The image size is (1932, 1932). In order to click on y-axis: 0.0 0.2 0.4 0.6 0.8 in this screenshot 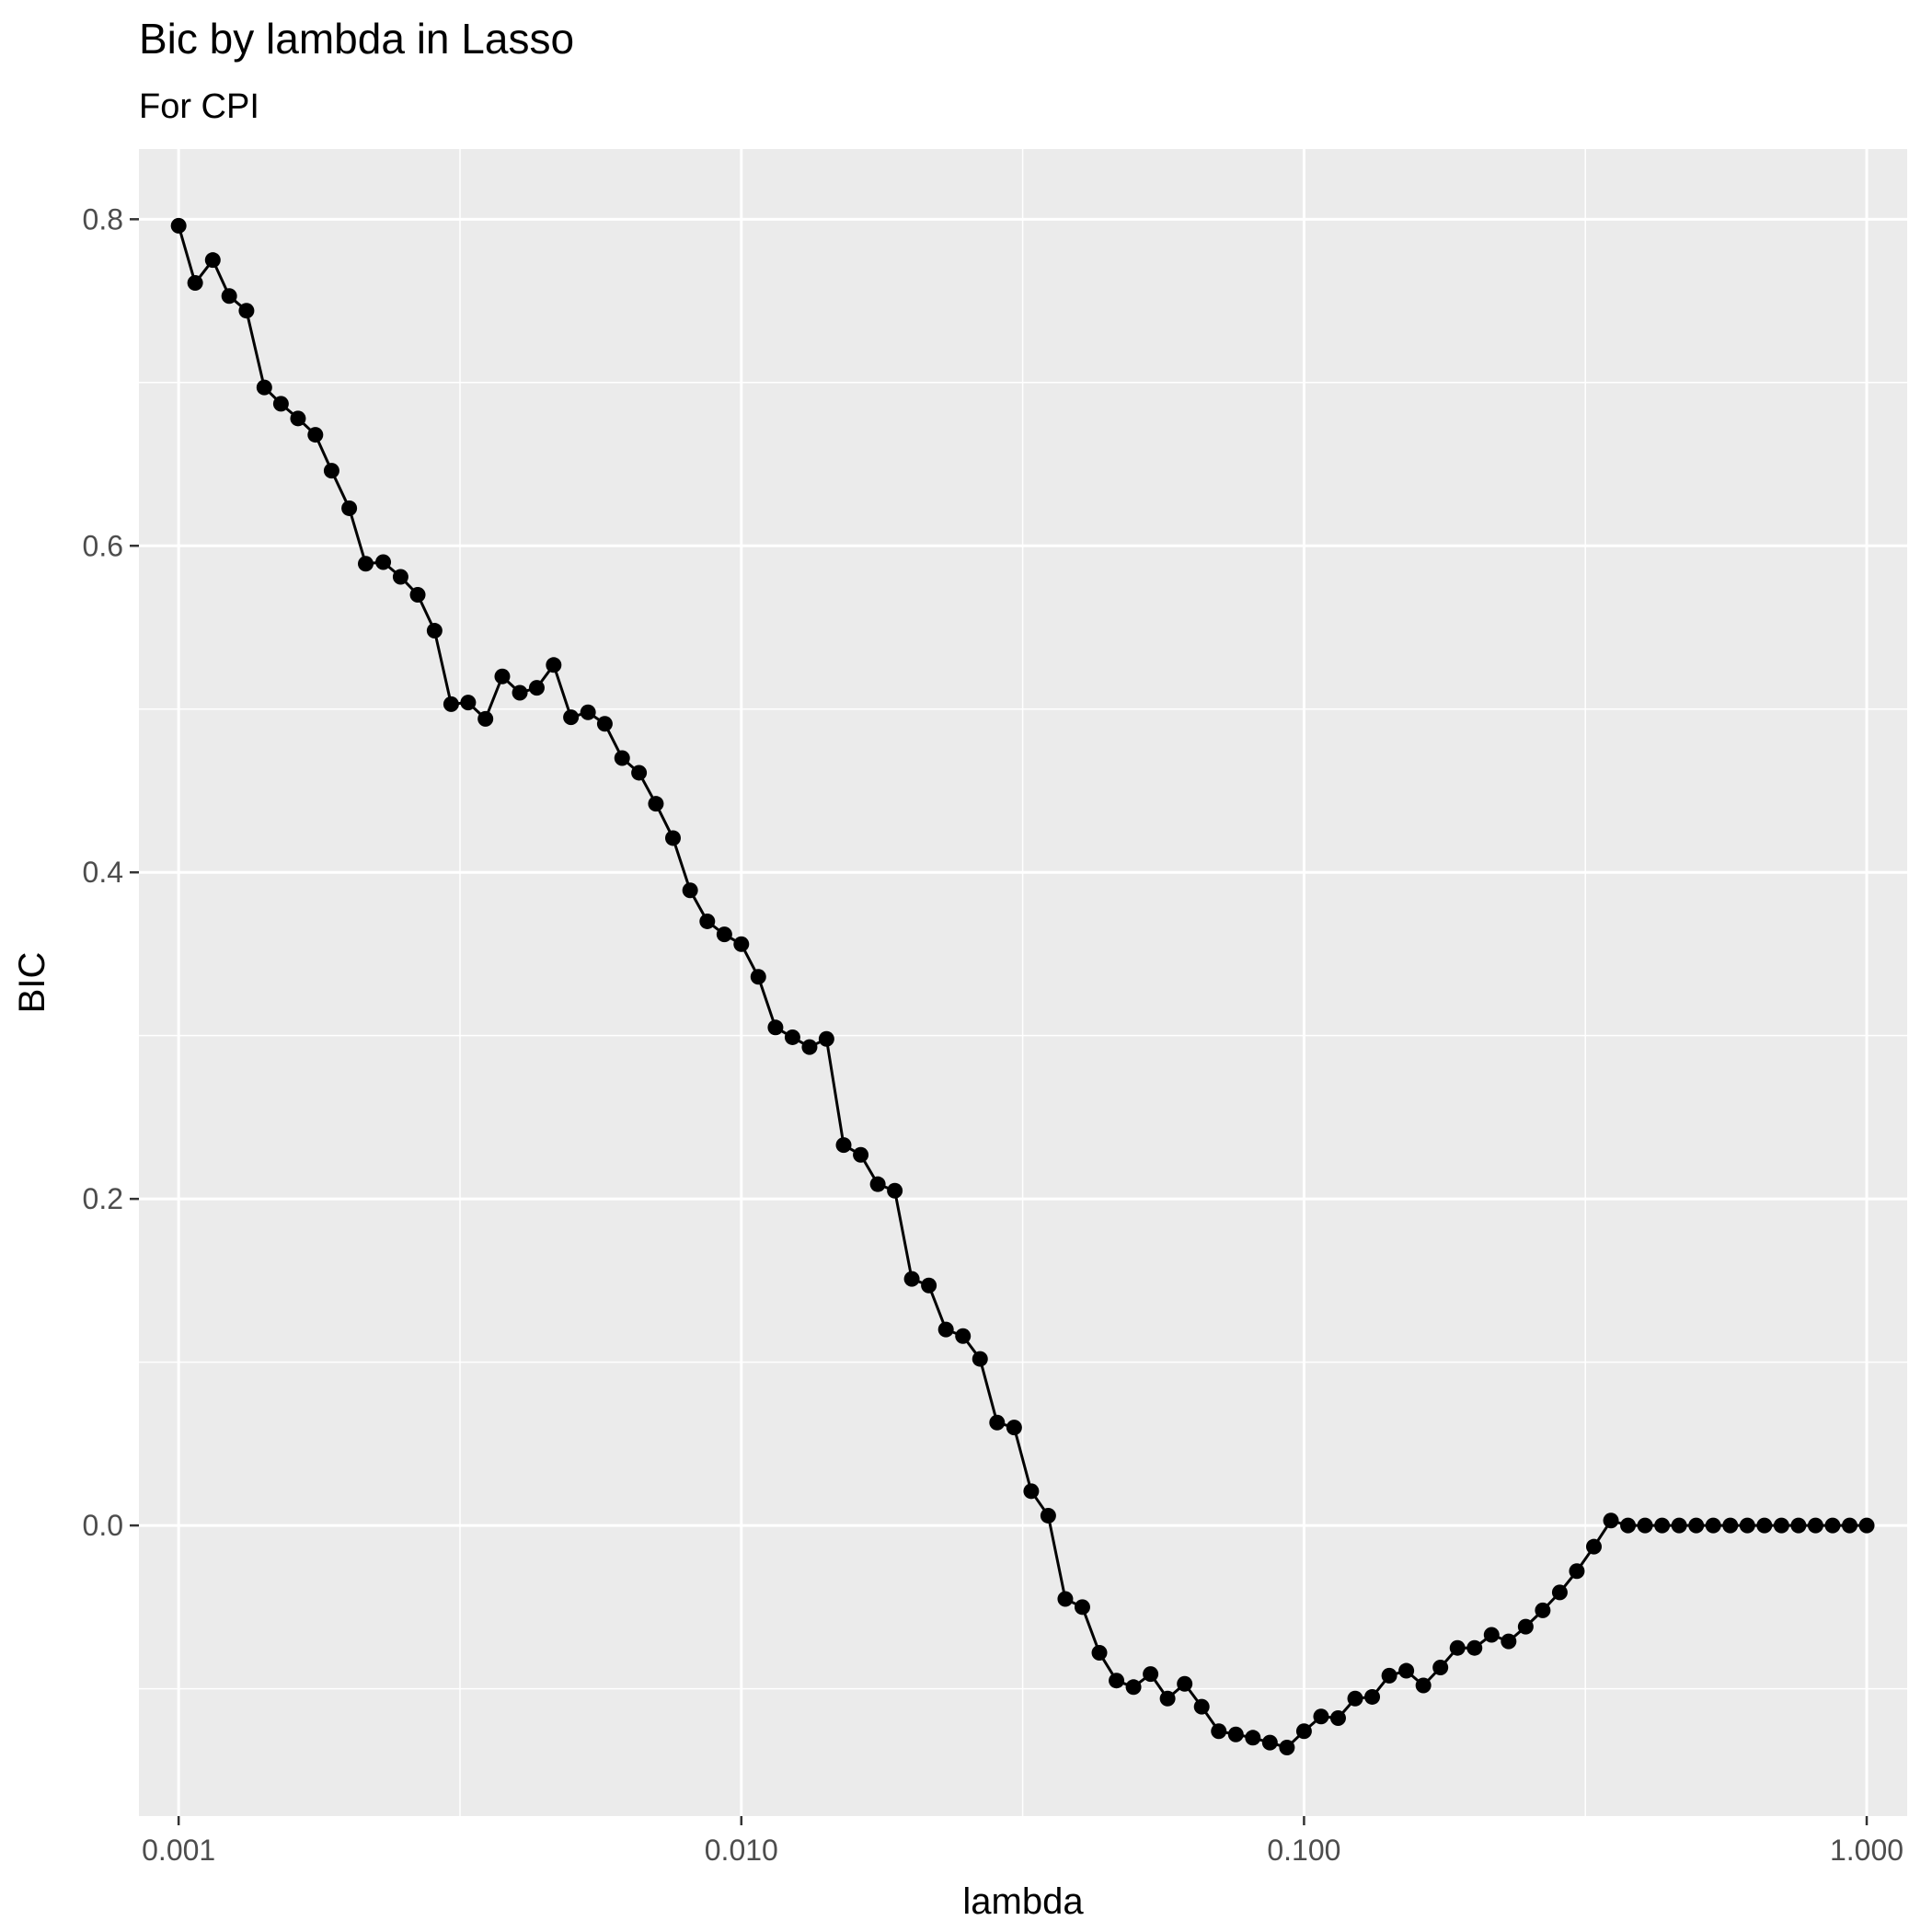, I will do `click(111, 872)`.